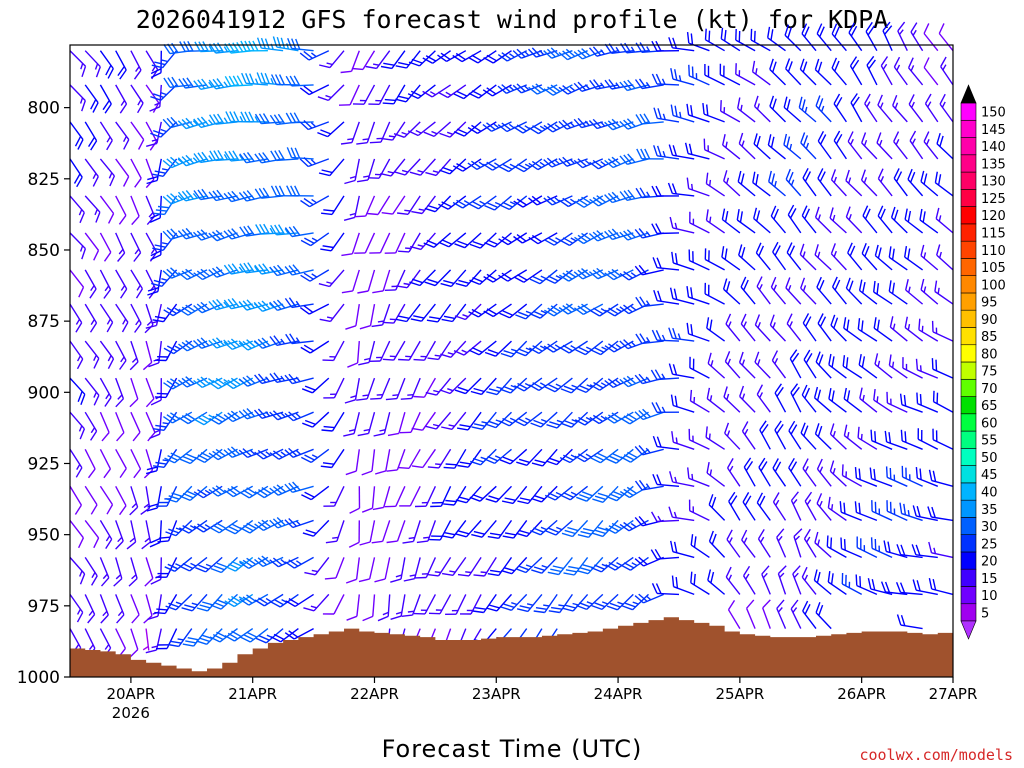  Describe the element at coordinates (989, 527) in the screenshot. I see `colorbar-tick-label: 30` at that location.